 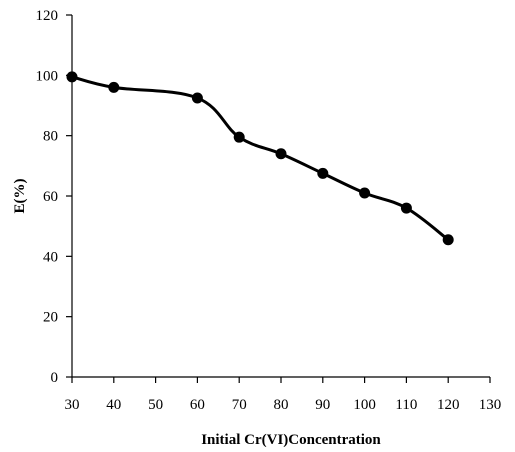 What do you see at coordinates (291, 440) in the screenshot?
I see `x-axis-title: Initial Cr(VI)Concentration` at bounding box center [291, 440].